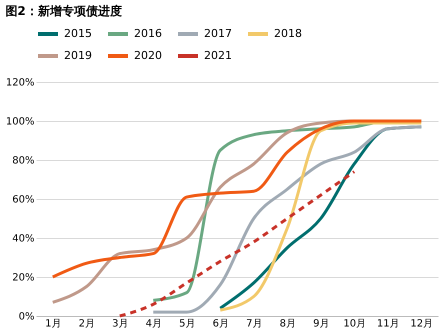 The height and width of the screenshot is (333, 443). I want to click on y-tick-label: 20%, so click(23, 278).